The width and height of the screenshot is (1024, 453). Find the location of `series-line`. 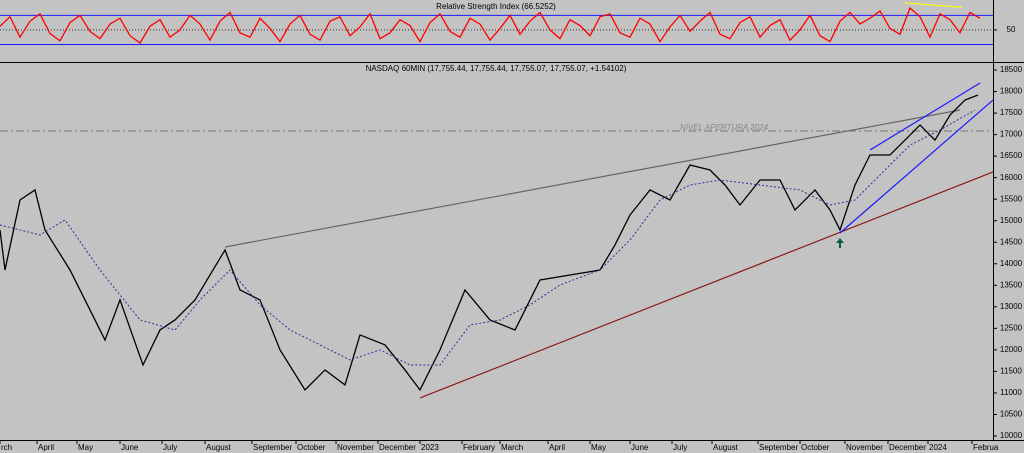

series-line is located at coordinates (490, 25).